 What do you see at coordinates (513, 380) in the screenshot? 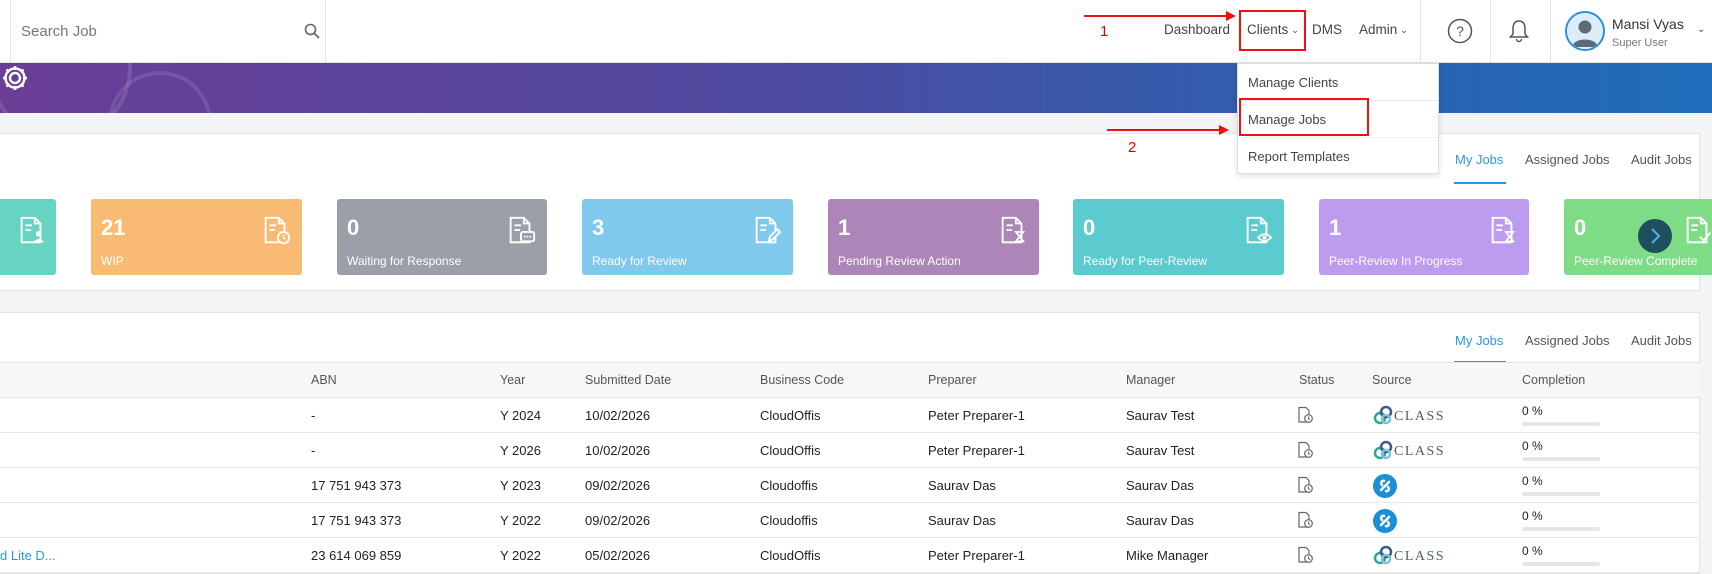
I see `col-year: Year` at bounding box center [513, 380].